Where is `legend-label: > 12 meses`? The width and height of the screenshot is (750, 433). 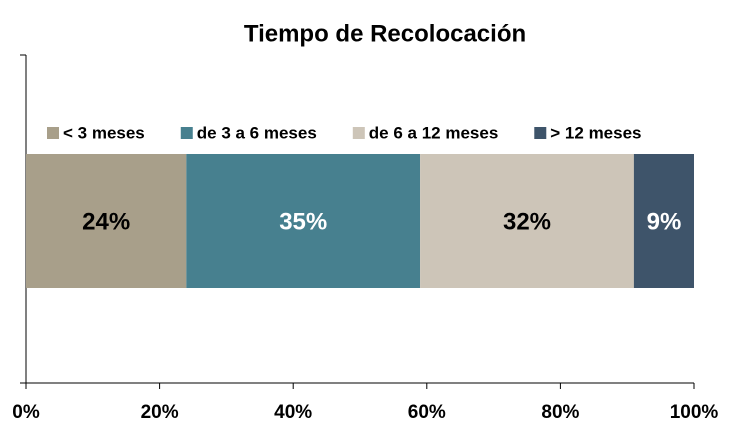
legend-label: > 12 meses is located at coordinates (595, 132).